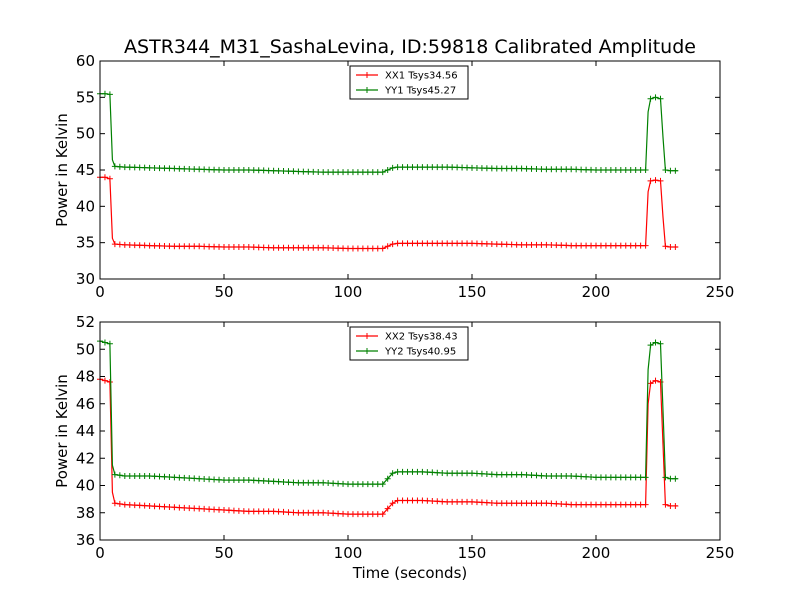 The image size is (800, 600). Describe the element at coordinates (85, 540) in the screenshot. I see `y-tick-label: 36` at that location.